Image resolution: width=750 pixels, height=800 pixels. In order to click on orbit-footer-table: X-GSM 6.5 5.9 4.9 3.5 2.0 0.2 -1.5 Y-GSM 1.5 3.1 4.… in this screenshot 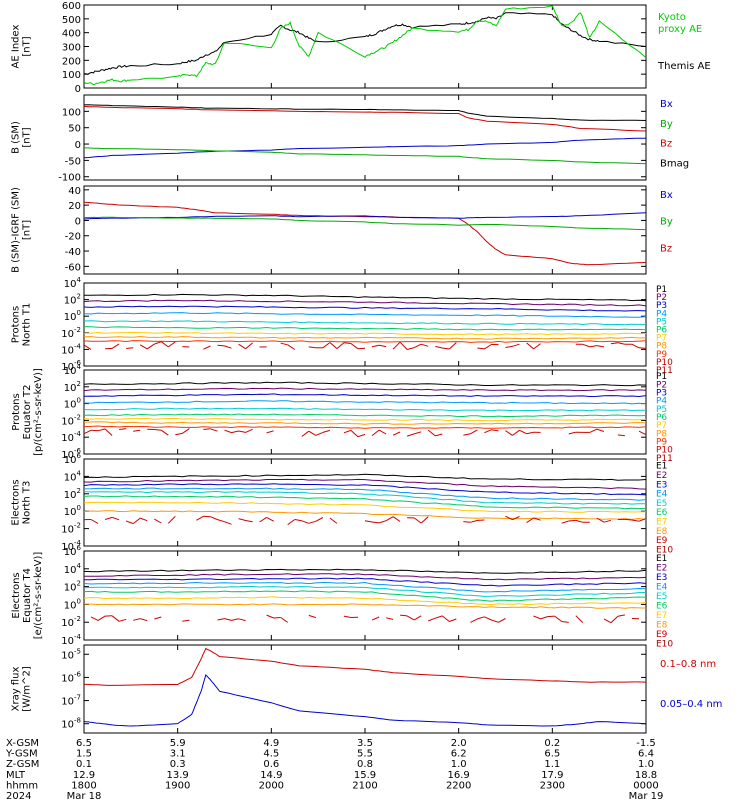, I will do `click(334, 769)`.